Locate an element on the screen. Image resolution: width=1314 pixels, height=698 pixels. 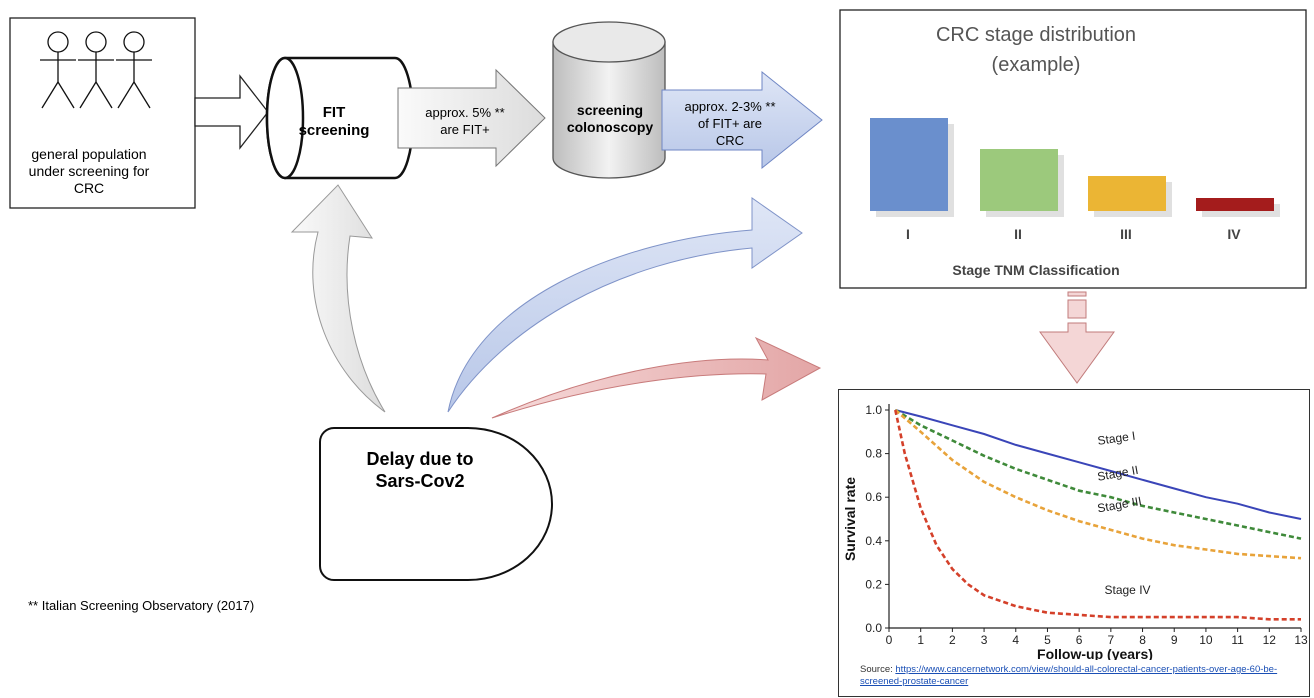
stage-chart-title-text: CRC stage distribution is located at coordinates (1036, 35).